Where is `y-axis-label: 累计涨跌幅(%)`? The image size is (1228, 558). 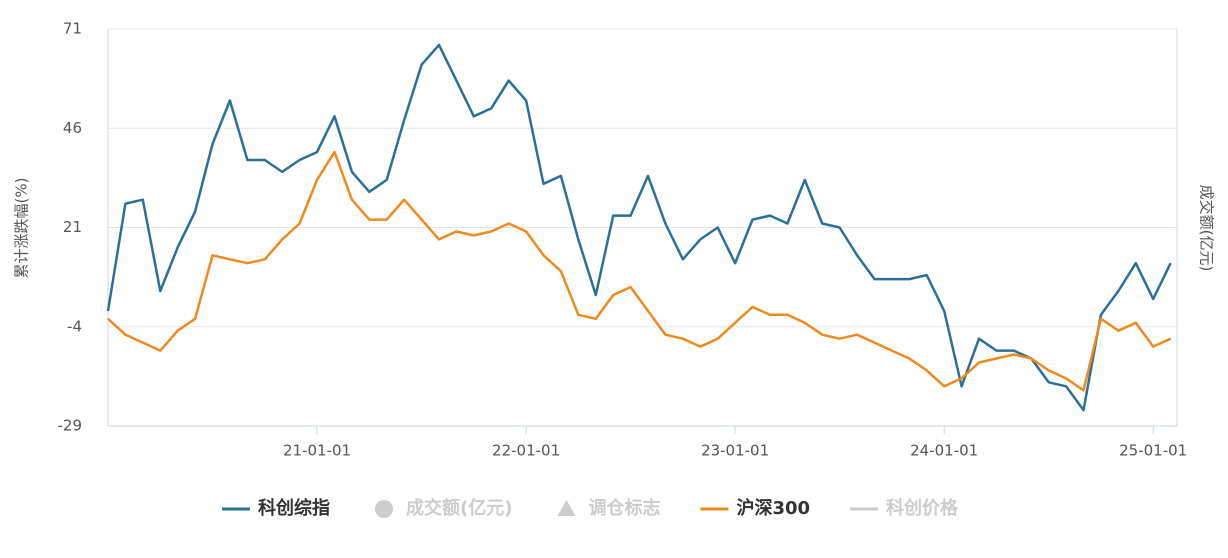 y-axis-label: 累计涨跌幅(%) is located at coordinates (22, 228).